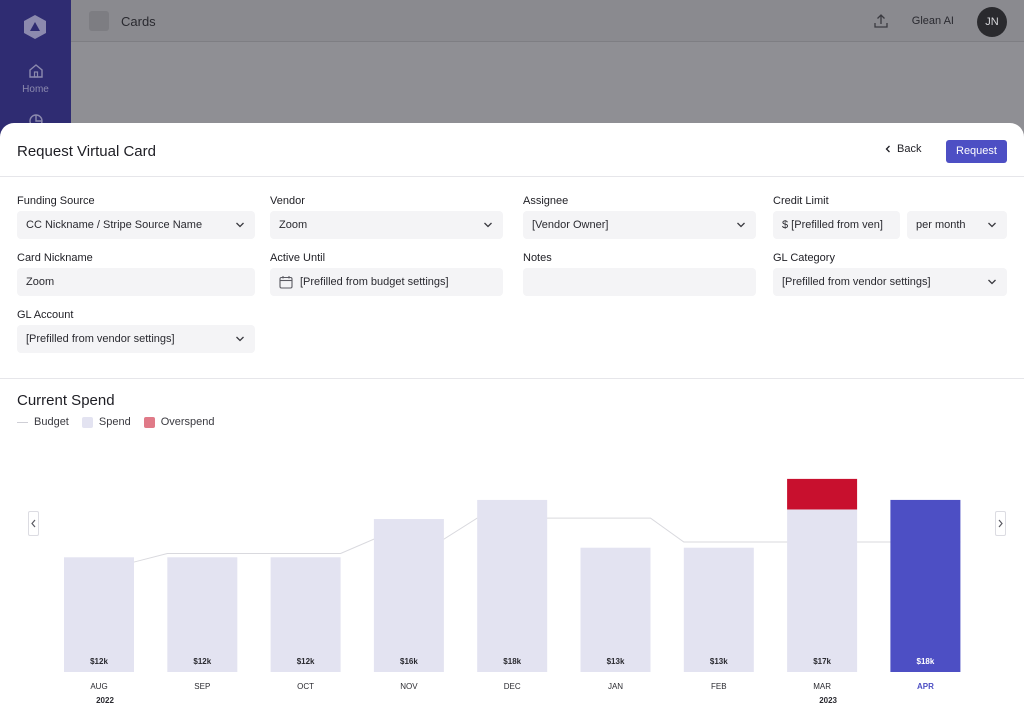 The width and height of the screenshot is (1024, 728). Describe the element at coordinates (286, 282) in the screenshot. I see `calendar-icon` at that location.